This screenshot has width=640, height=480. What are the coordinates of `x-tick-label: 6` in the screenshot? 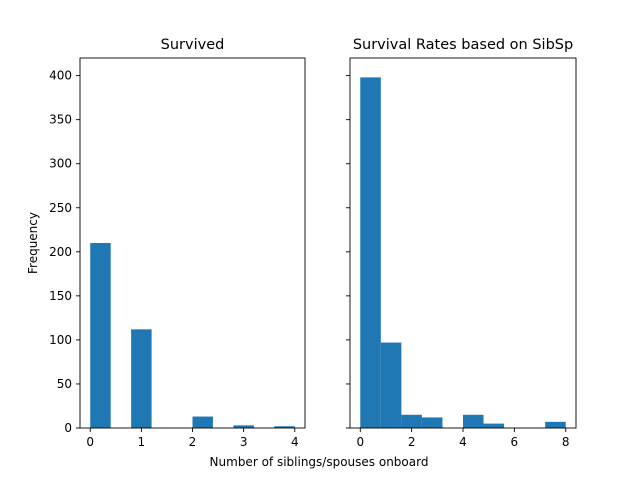 It's located at (515, 442).